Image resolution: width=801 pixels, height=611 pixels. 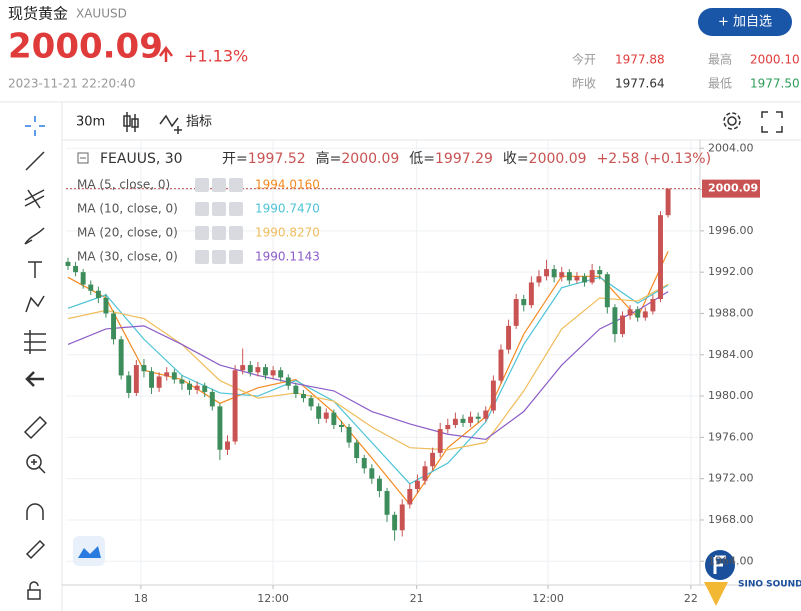 What do you see at coordinates (731, 312) in the screenshot?
I see `y-tick-label: 1988.00` at bounding box center [731, 312].